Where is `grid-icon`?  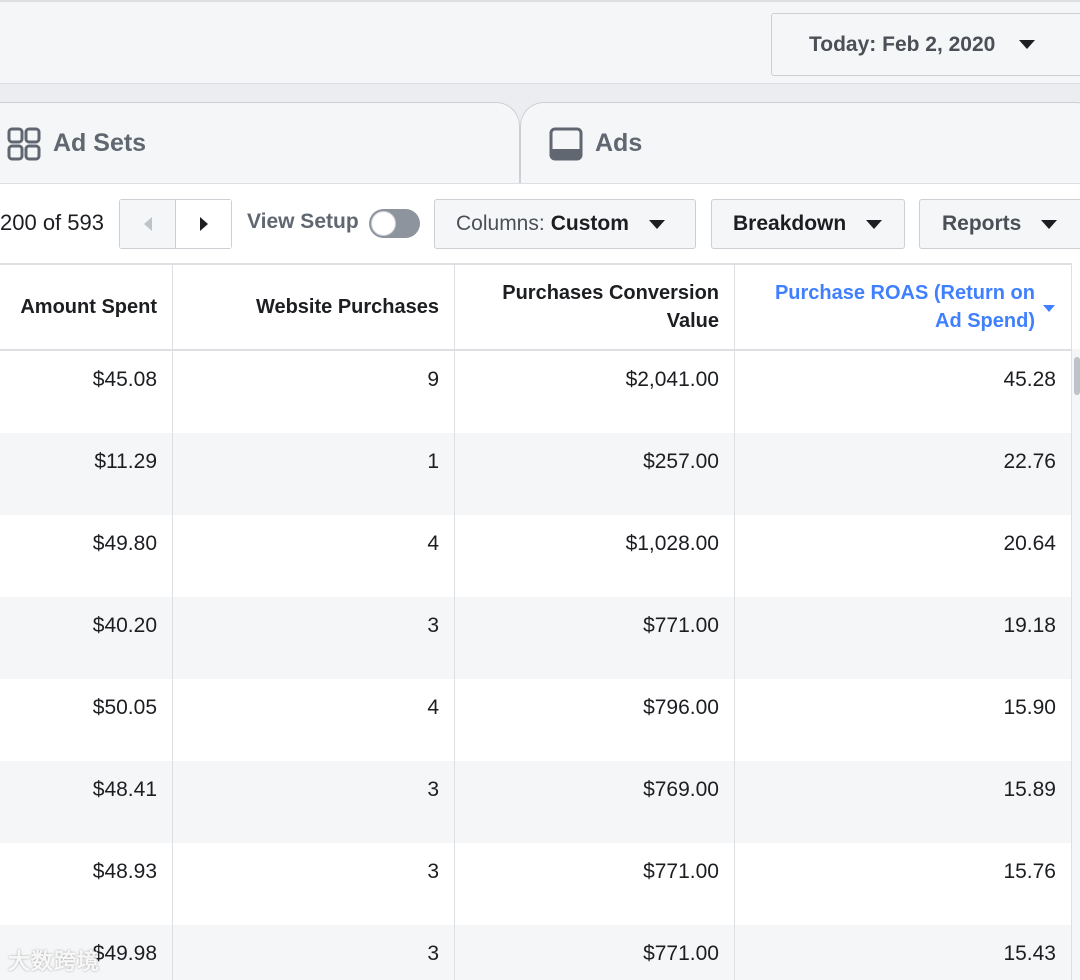 grid-icon is located at coordinates (24, 143).